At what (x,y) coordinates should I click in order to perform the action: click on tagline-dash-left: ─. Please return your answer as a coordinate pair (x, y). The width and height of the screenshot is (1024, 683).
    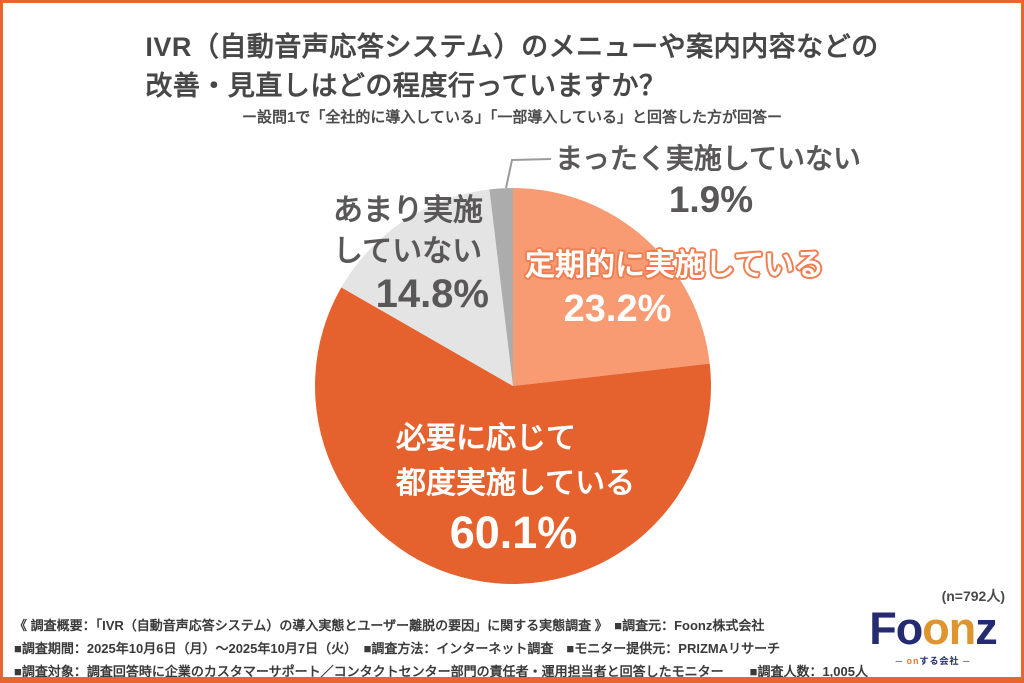
    Looking at the image, I should click on (901, 661).